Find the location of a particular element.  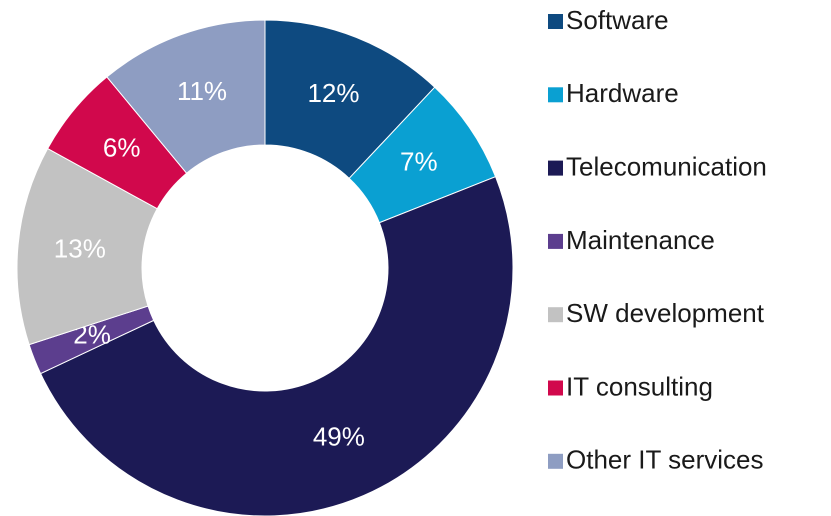

legend-label: Other IT services is located at coordinates (664, 460).